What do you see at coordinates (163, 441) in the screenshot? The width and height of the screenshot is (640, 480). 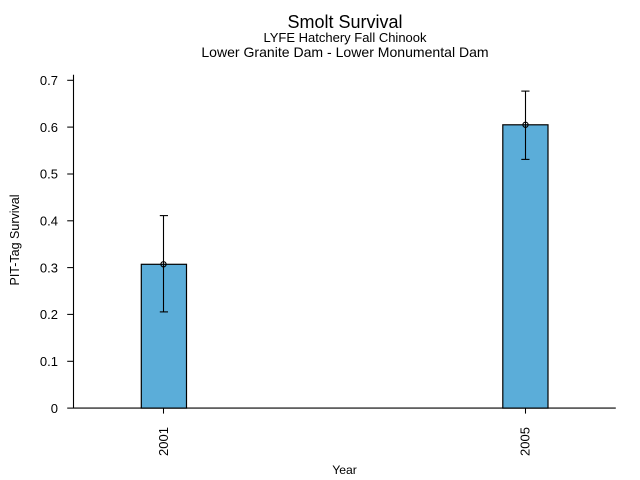 I see `svg-text: 2001` at bounding box center [163, 441].